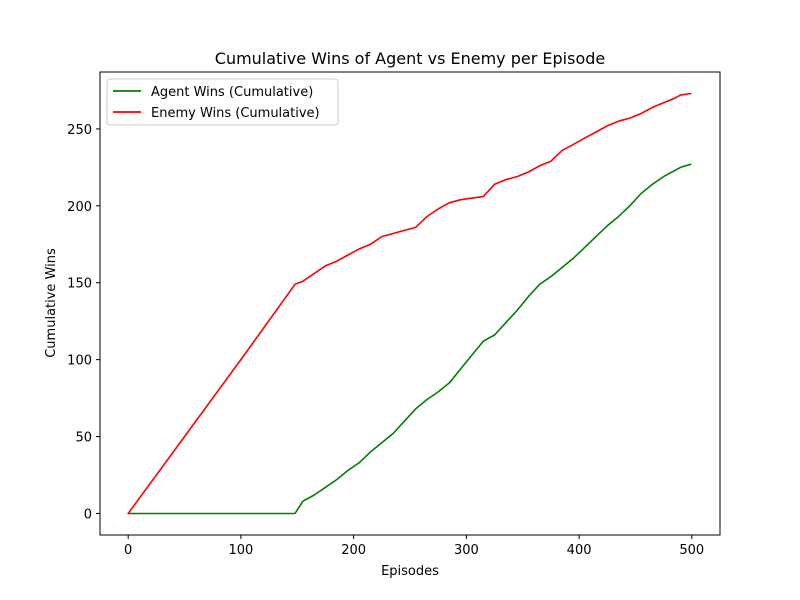 This screenshot has height=600, width=800. What do you see at coordinates (579, 550) in the screenshot?
I see `x-tick-label: 400` at bounding box center [579, 550].